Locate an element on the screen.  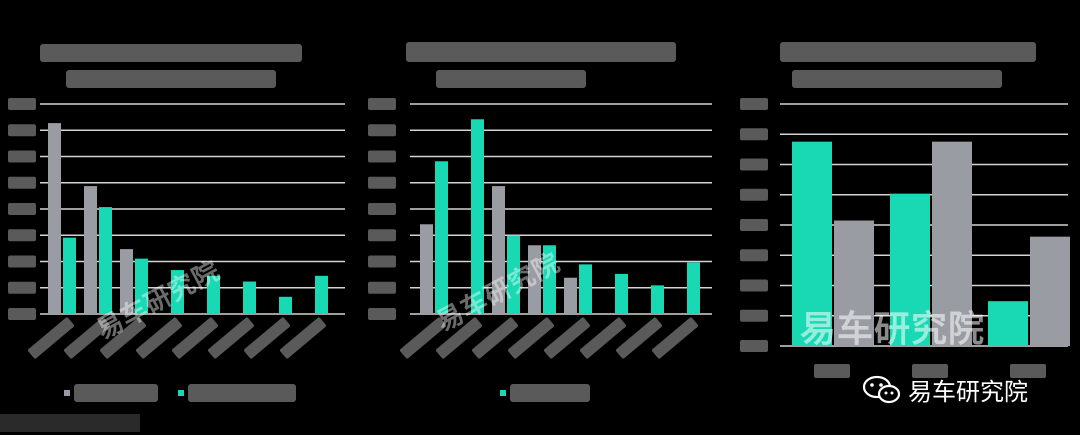
chart-1-x-tick-blocks is located at coordinates (177, 338).